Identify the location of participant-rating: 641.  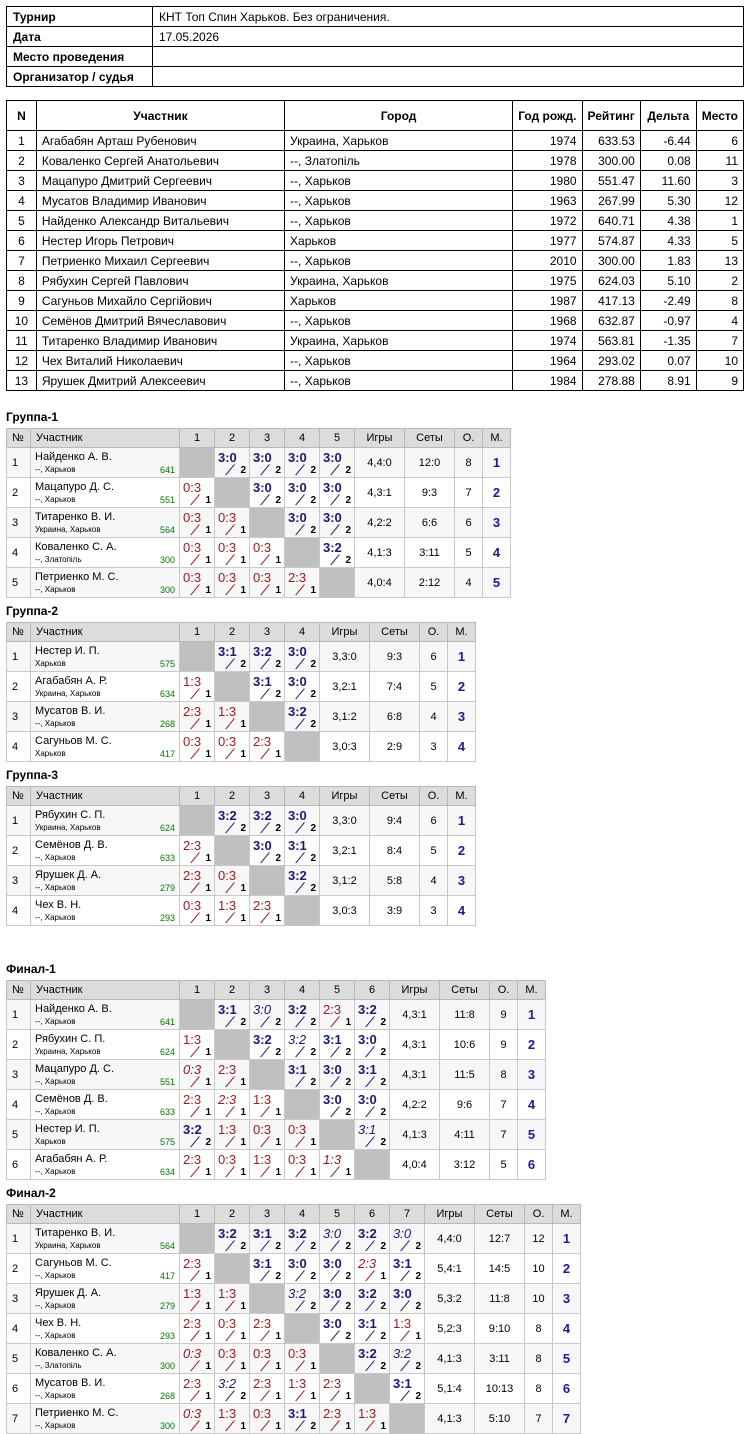
(167, 470).